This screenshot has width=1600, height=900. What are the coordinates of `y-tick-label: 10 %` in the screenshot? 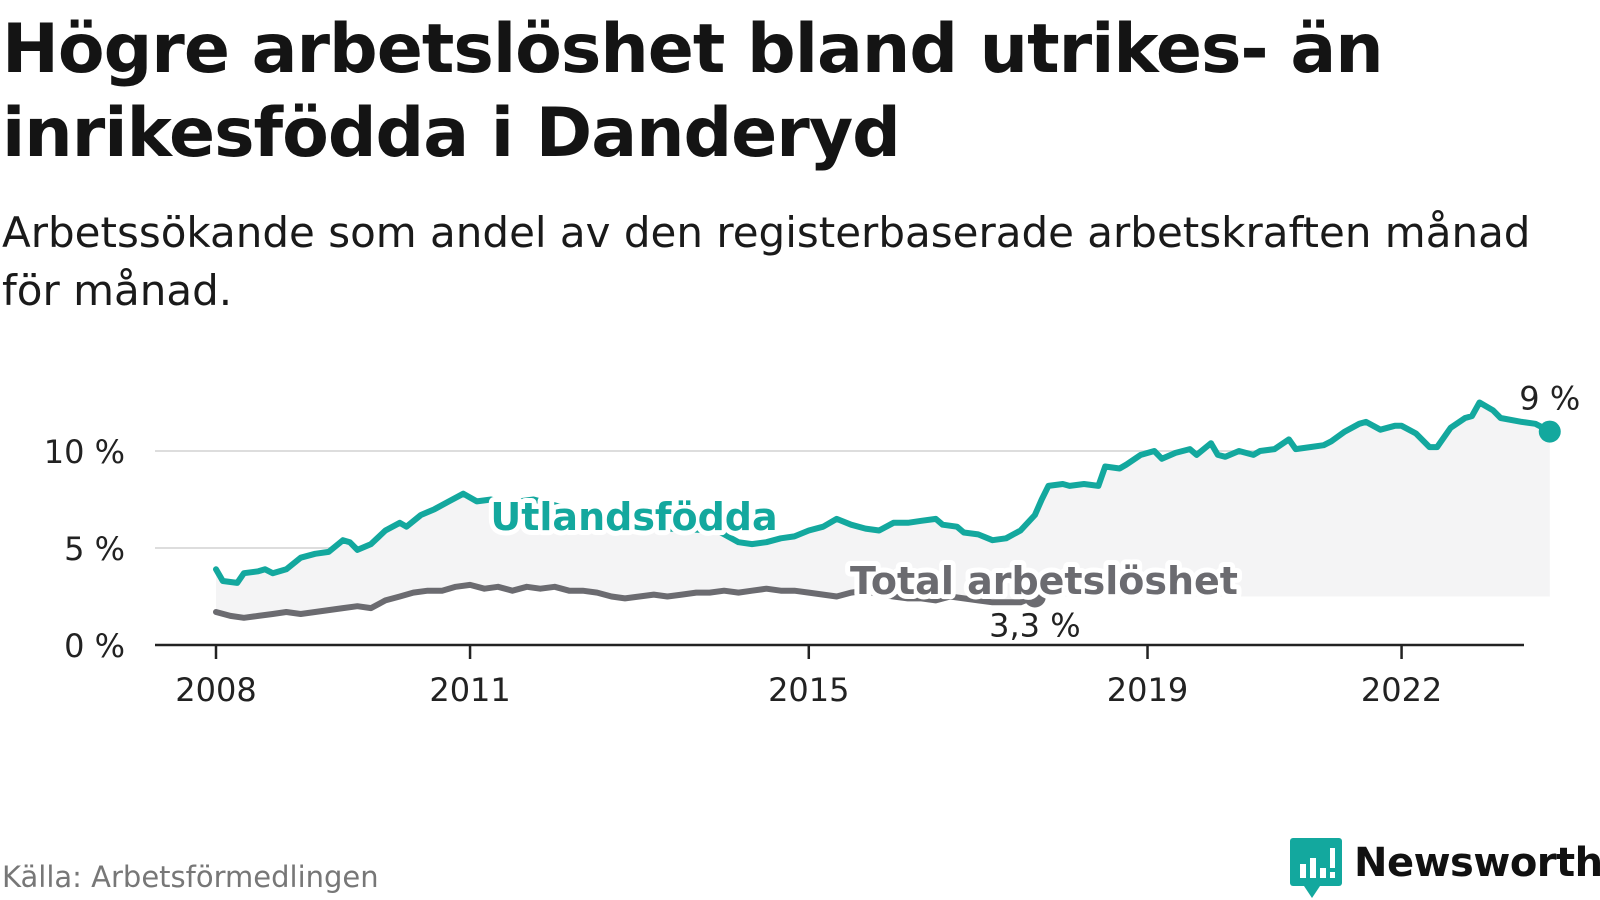 It's located at (84, 452).